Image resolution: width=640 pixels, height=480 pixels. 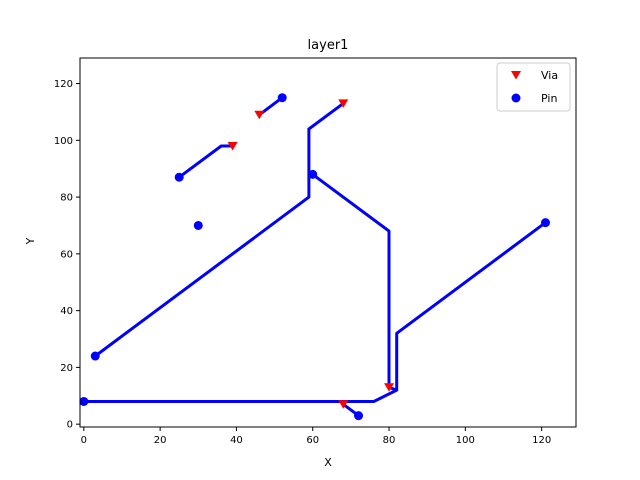 What do you see at coordinates (66, 311) in the screenshot?
I see `y-tick-label-40: 40` at bounding box center [66, 311].